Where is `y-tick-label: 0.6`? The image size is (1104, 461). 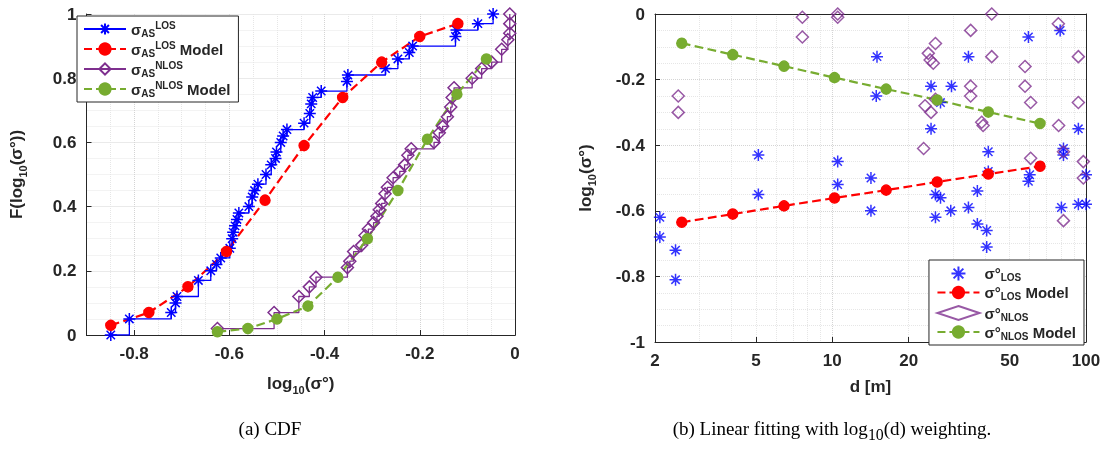
y-tick-label: 0.6 is located at coordinates (64, 142).